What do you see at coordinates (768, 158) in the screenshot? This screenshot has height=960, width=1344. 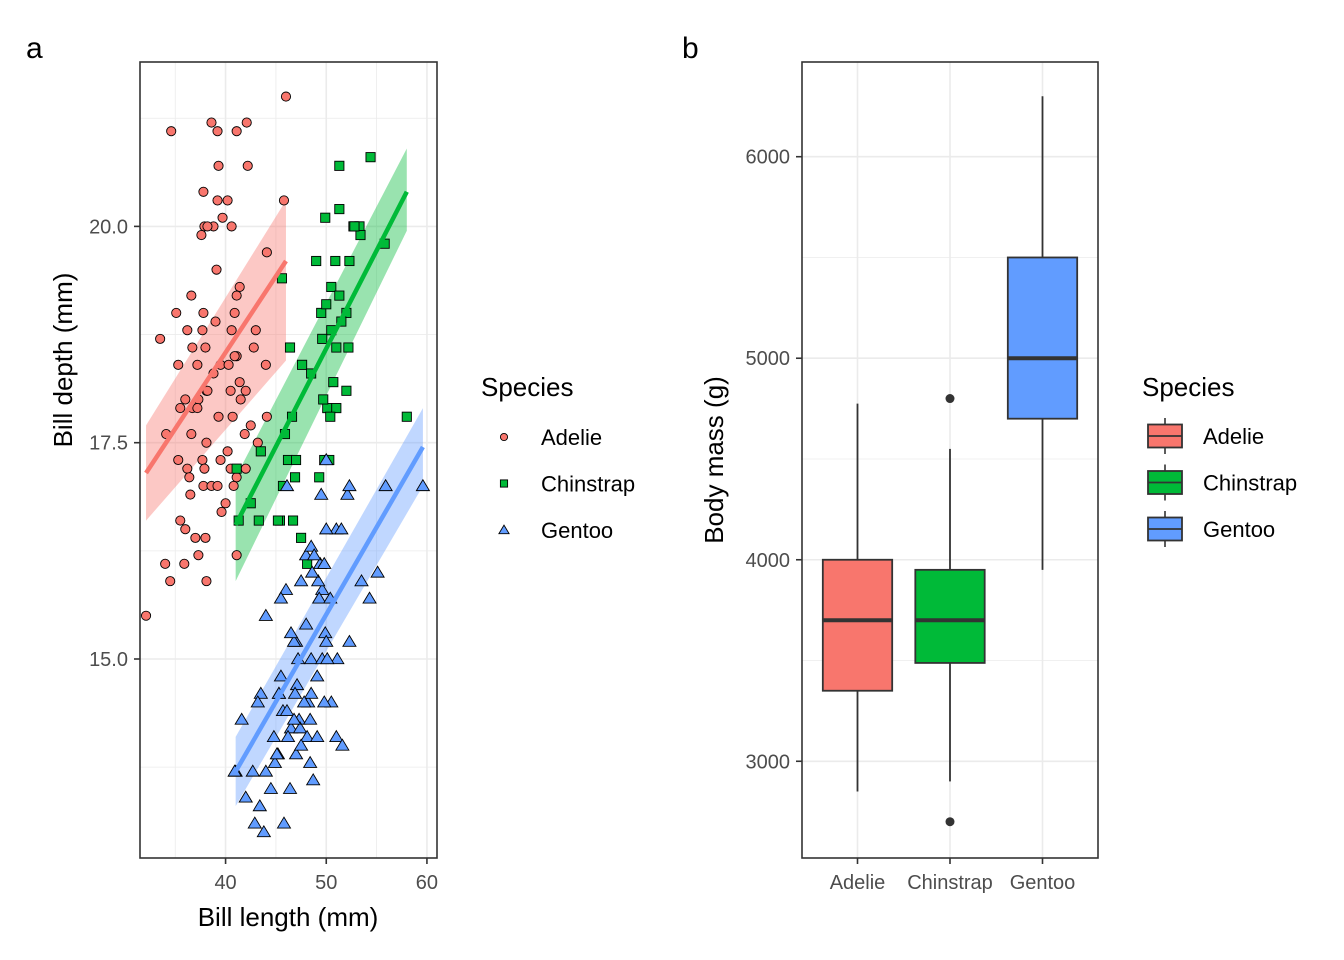 I see `y-tick-label-b: 6000` at bounding box center [768, 158].